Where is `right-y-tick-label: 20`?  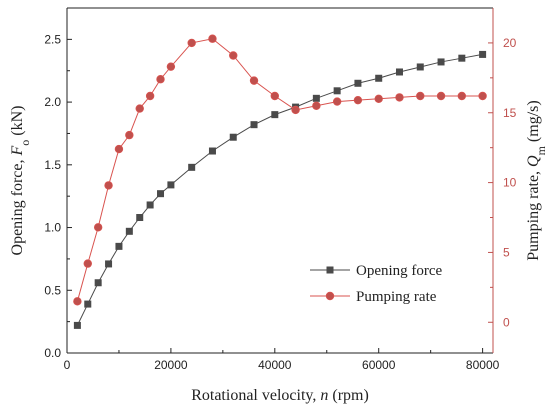 right-y-tick-label: 20 is located at coordinates (510, 43).